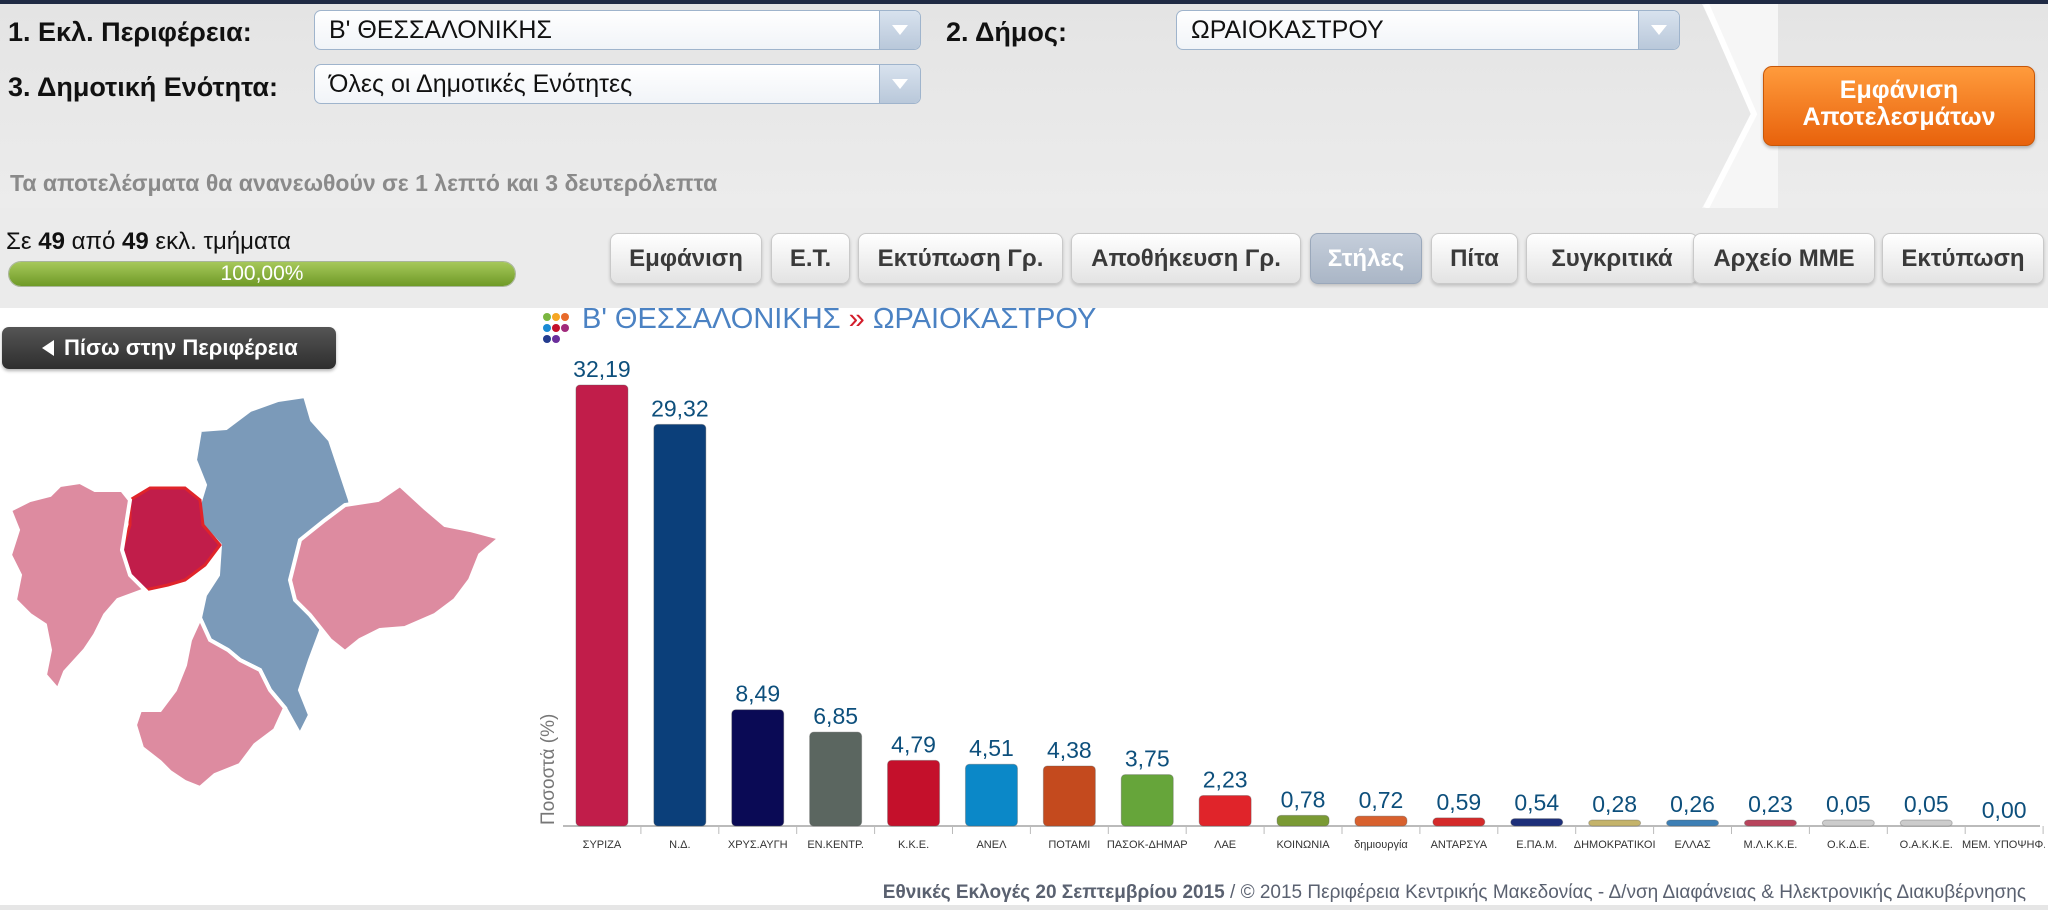  I want to click on counted-sections: Σε 49 από 49 εκλ. τμήματα, so click(148, 242).